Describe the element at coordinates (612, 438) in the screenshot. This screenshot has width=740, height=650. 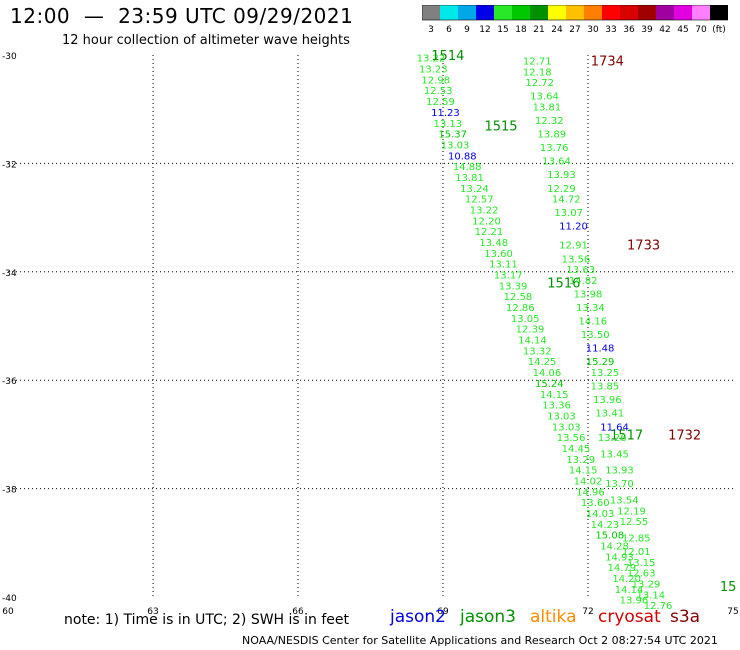
I see `swh-value: 13.26` at that location.